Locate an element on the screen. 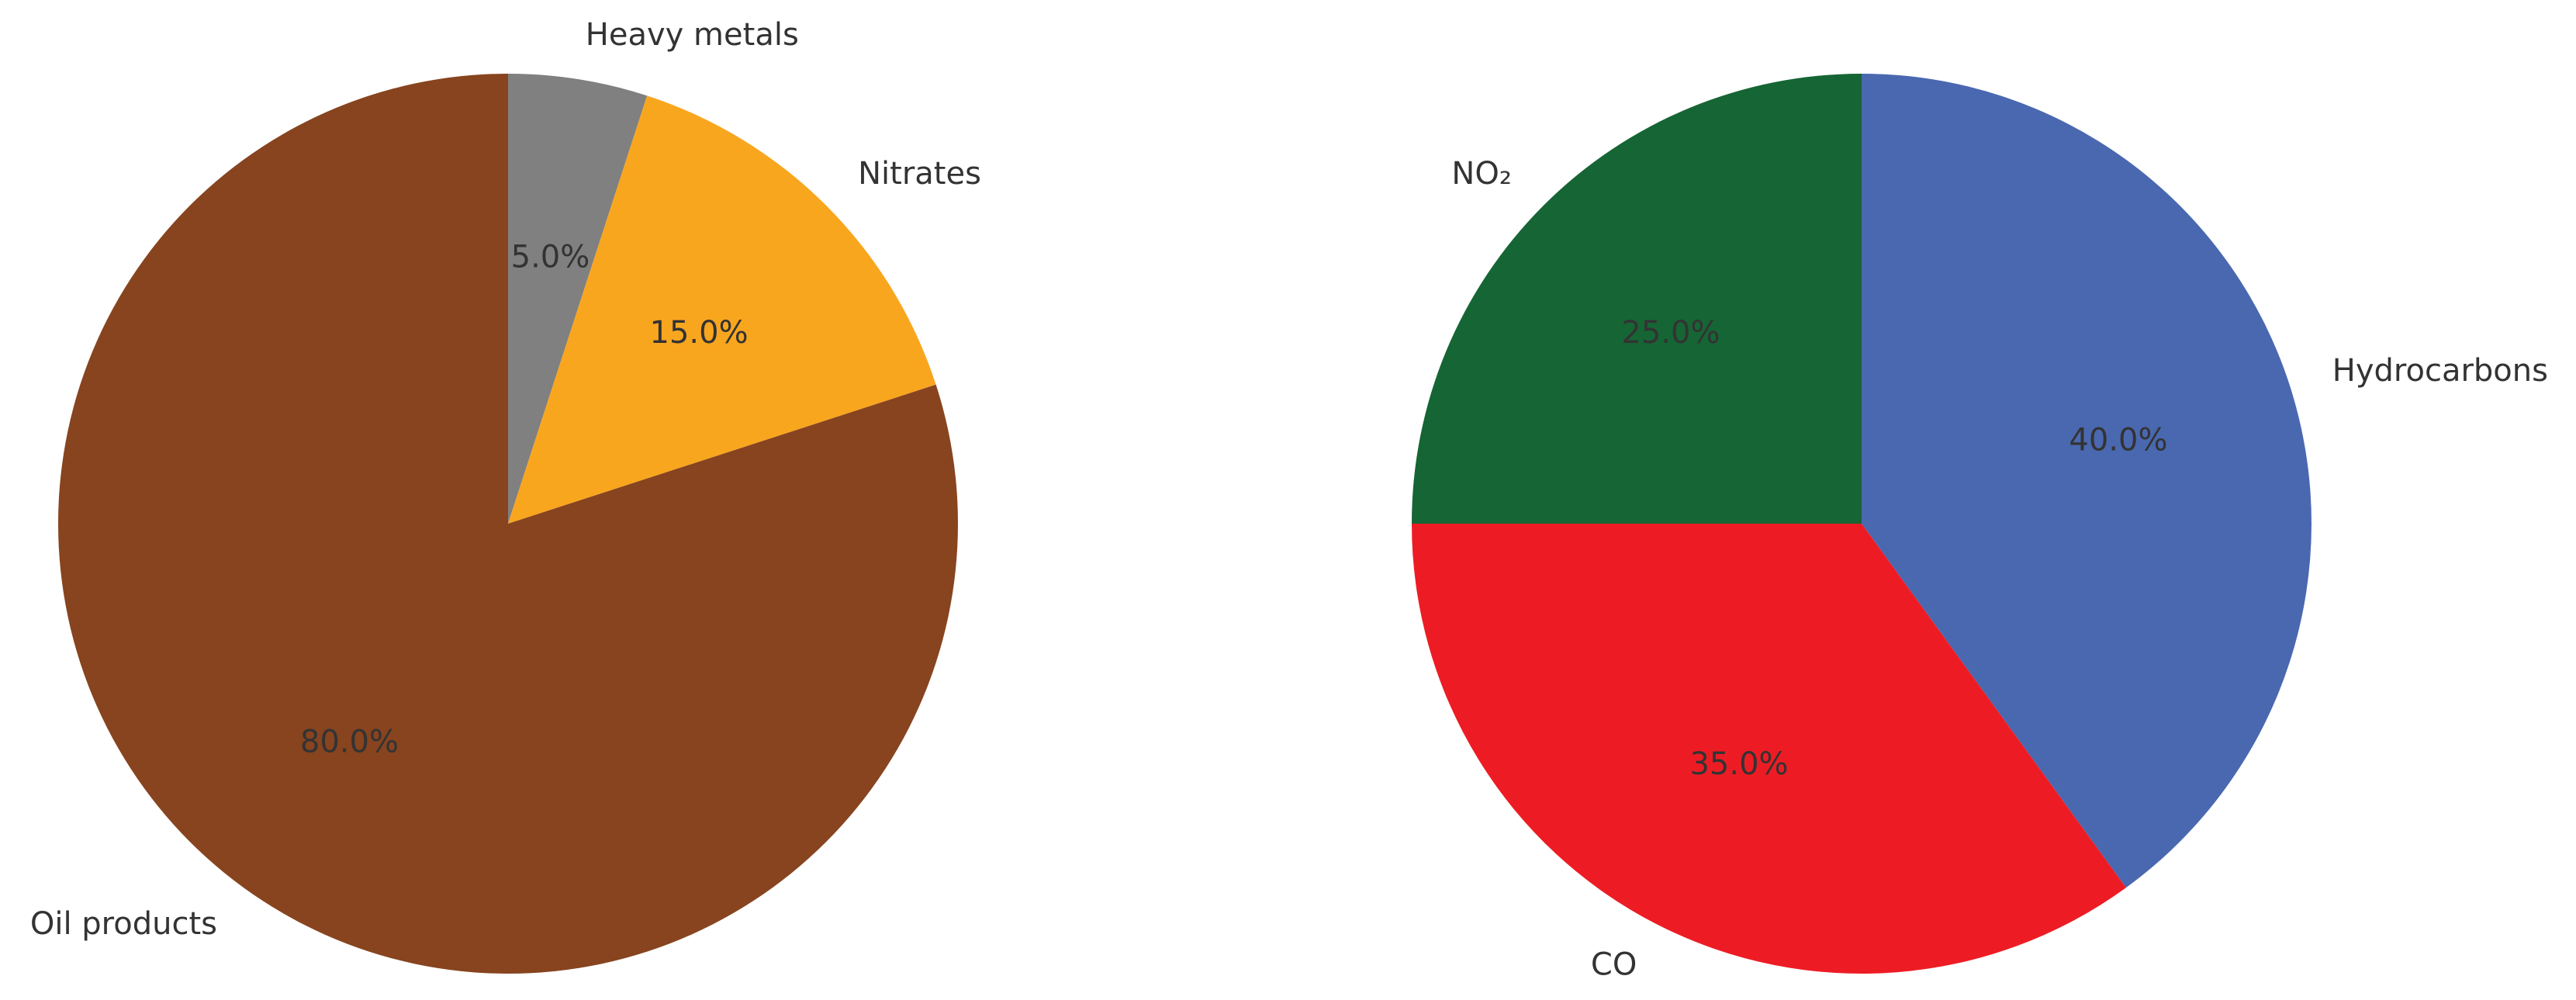  slice-percent-label: 5.0% is located at coordinates (550, 257).